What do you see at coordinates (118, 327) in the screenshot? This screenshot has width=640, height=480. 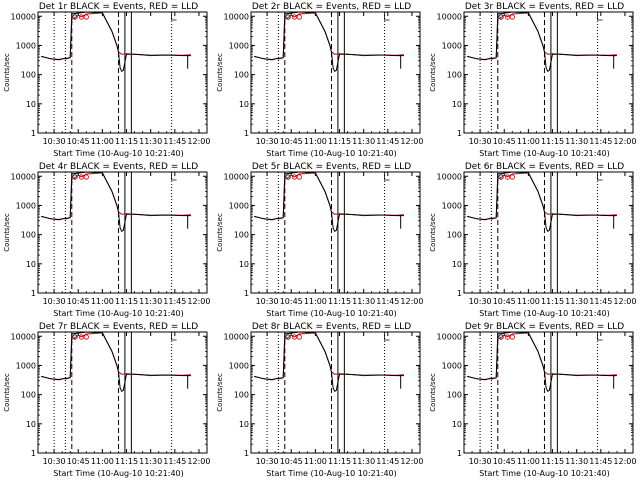 I see `panel-title: Det 7r BLACK = Events, RED = LLD` at bounding box center [118, 327].